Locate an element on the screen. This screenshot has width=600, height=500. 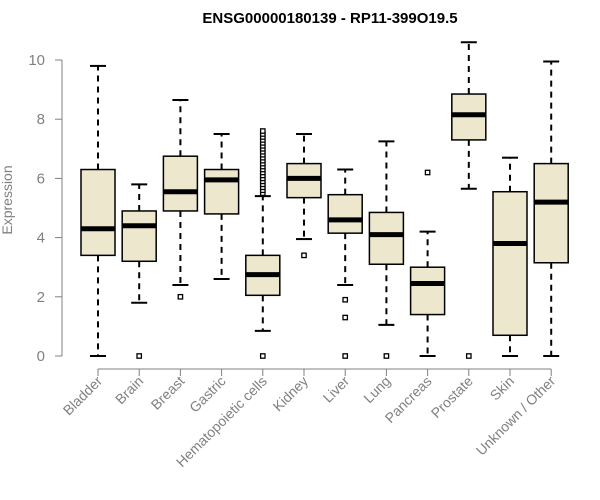
y-tick-label: 6 is located at coordinates (41, 178).